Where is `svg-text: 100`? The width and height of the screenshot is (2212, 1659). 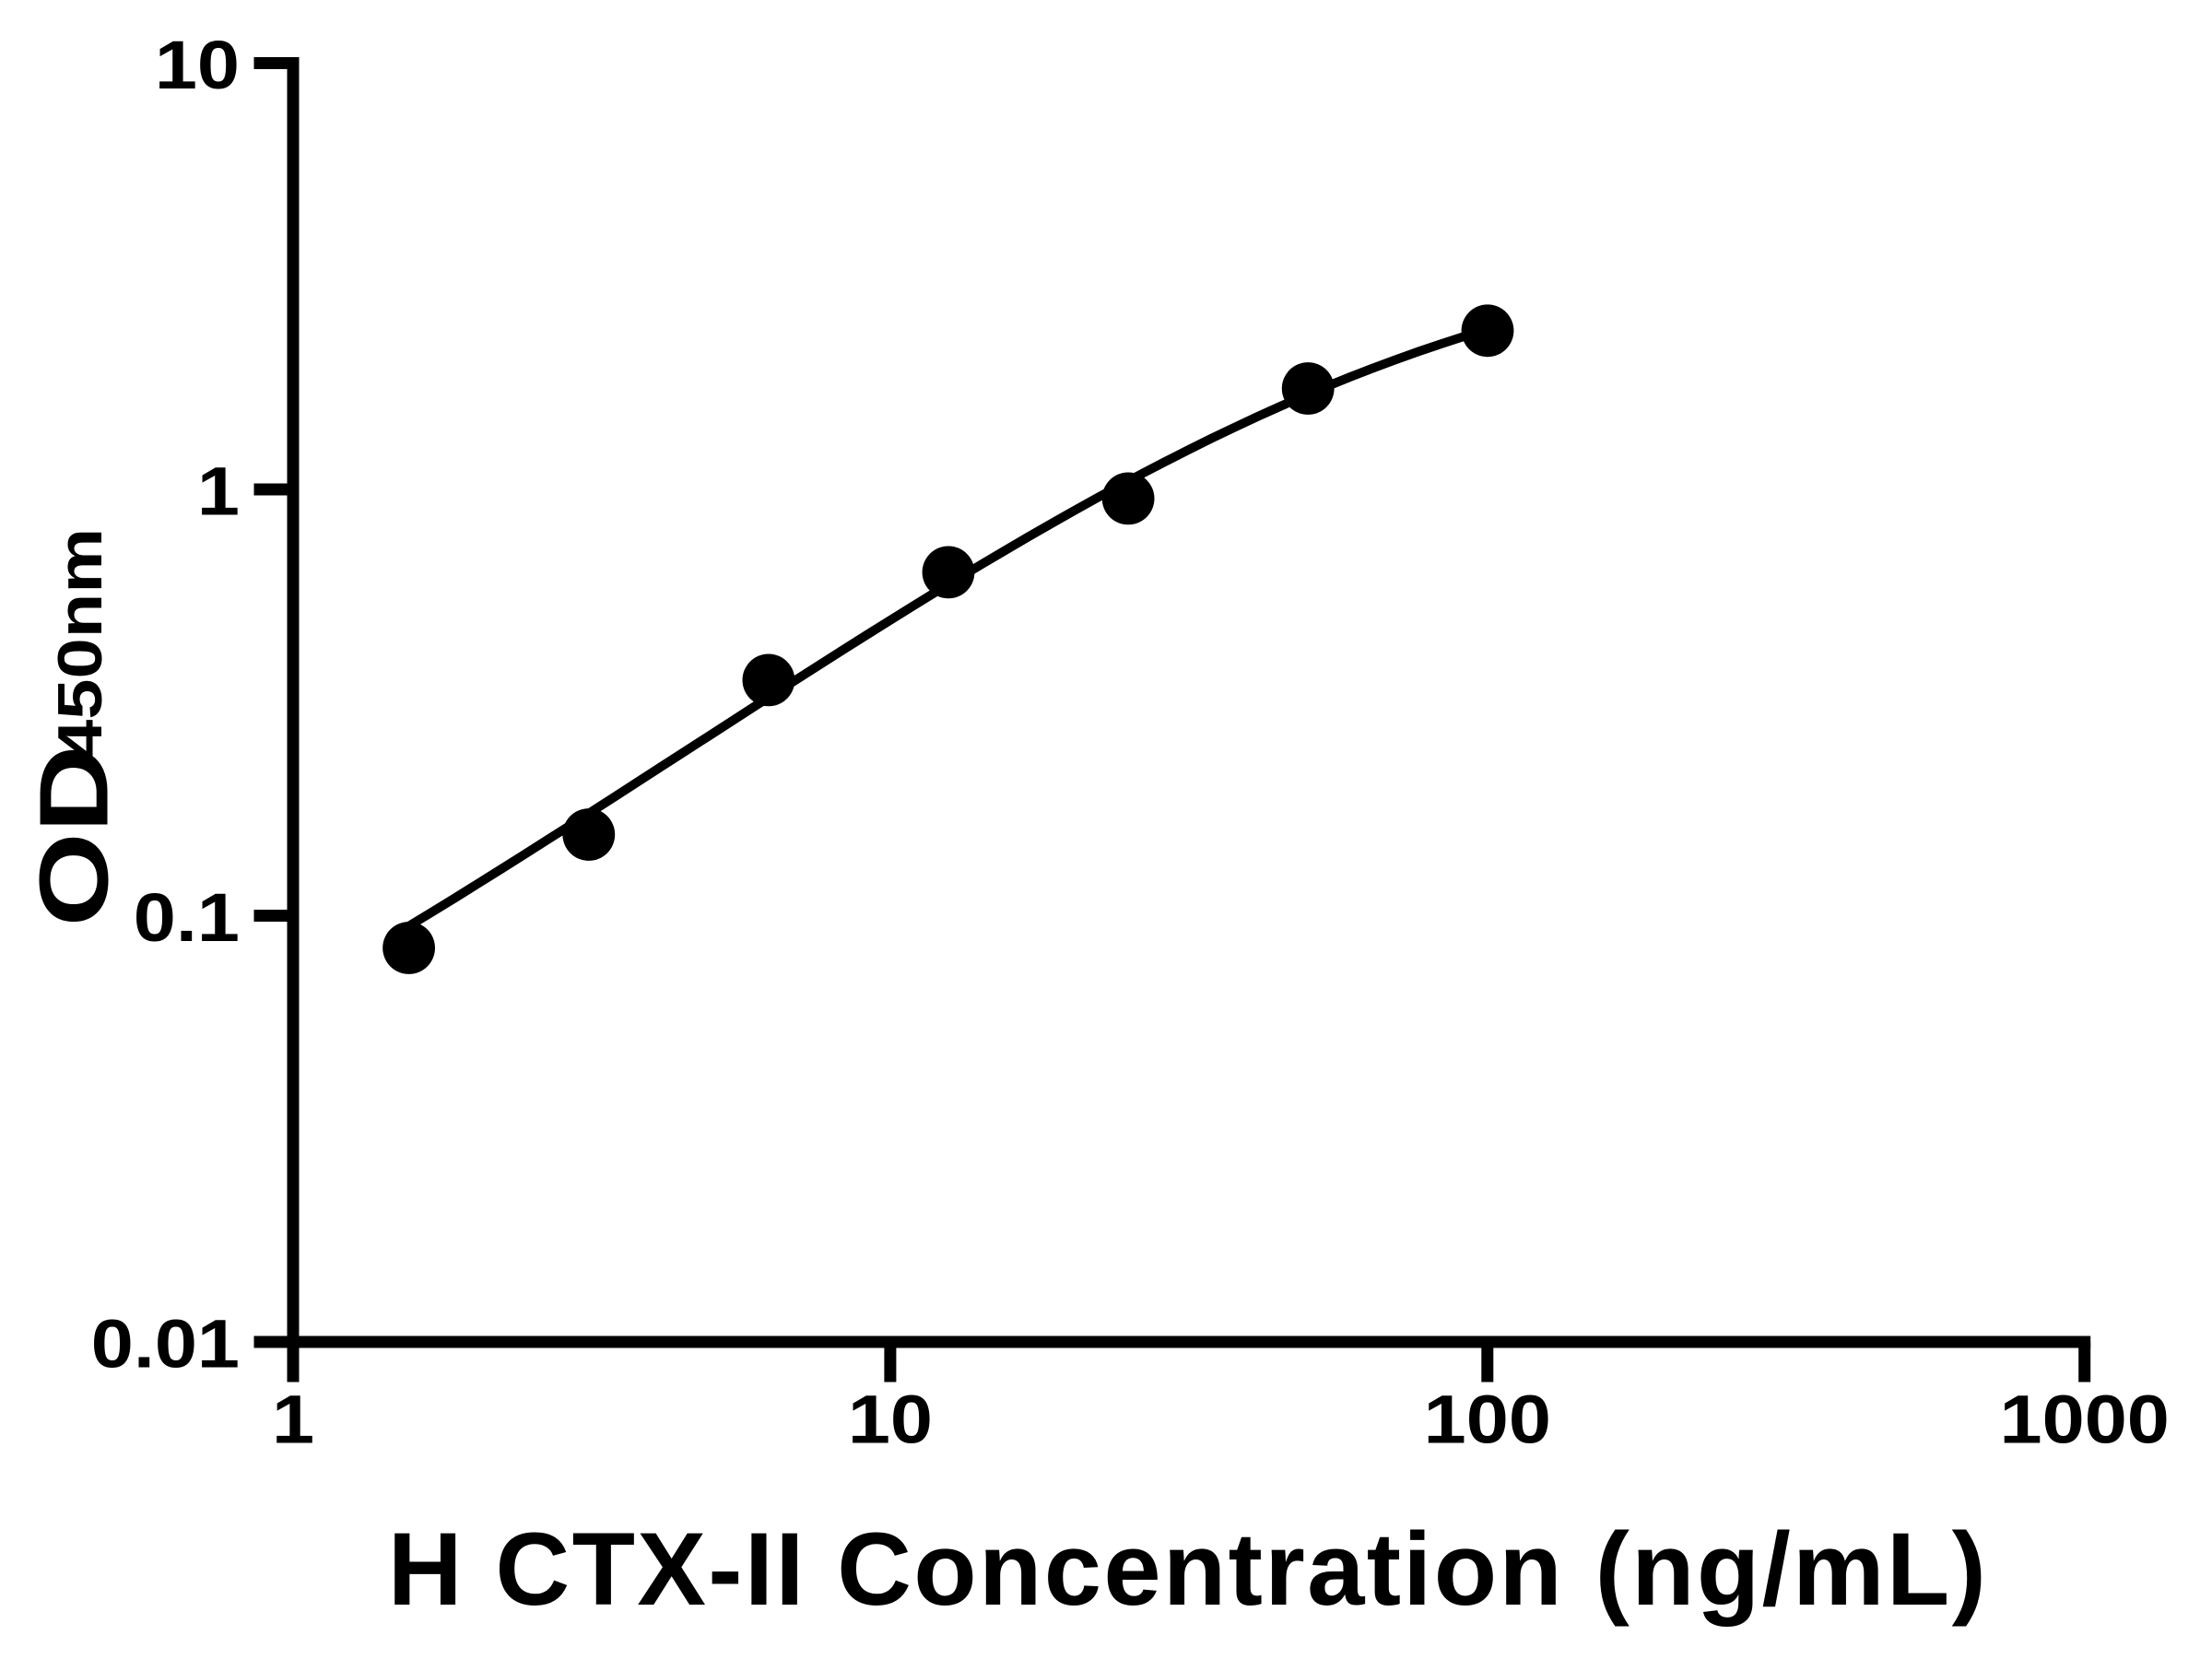
svg-text: 100 is located at coordinates (1487, 1420).